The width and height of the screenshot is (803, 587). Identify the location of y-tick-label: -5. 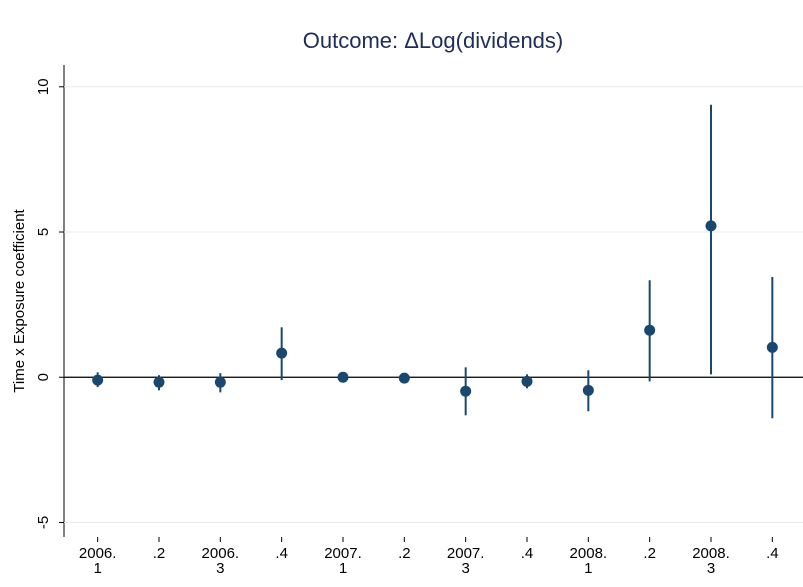
(43, 522).